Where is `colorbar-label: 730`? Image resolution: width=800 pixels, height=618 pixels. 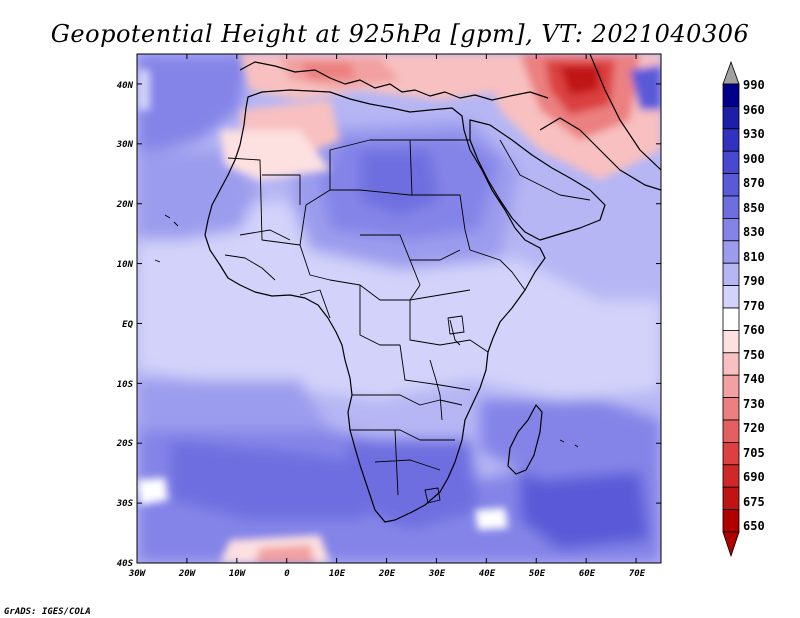 colorbar-label: 730 is located at coordinates (754, 404).